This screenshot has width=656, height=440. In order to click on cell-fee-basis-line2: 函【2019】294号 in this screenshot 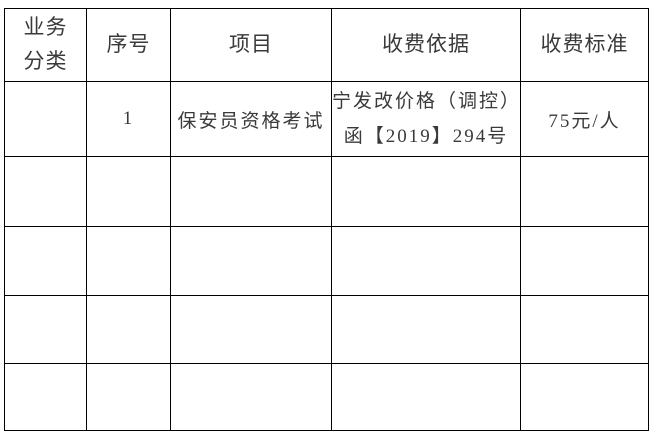, I will do `click(426, 136)`.